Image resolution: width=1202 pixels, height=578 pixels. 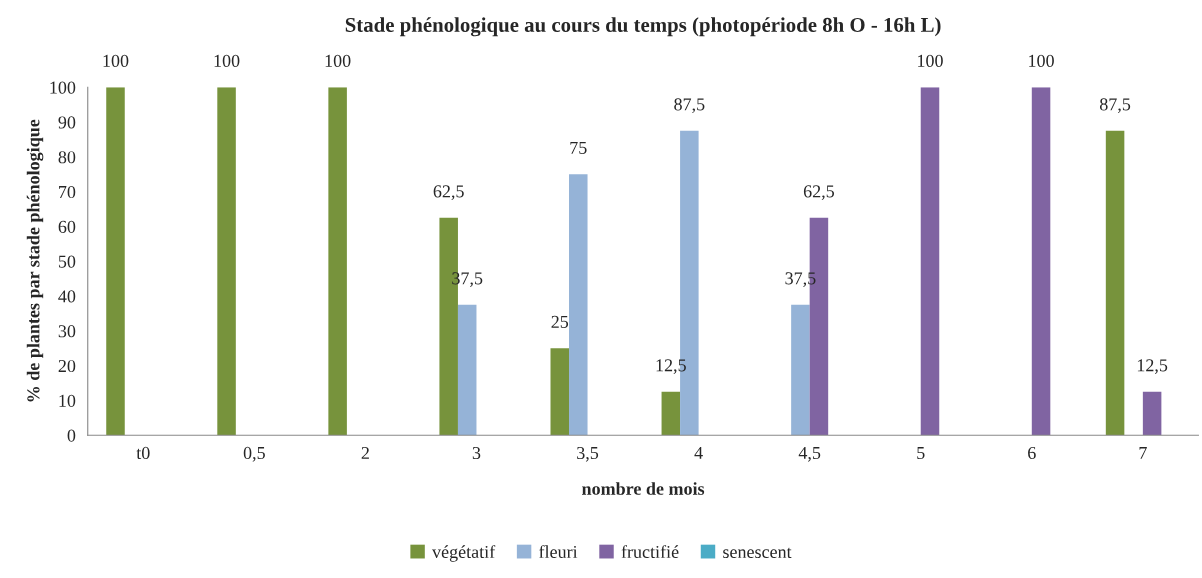 I want to click on x-tick-label: 5, so click(x=921, y=453).